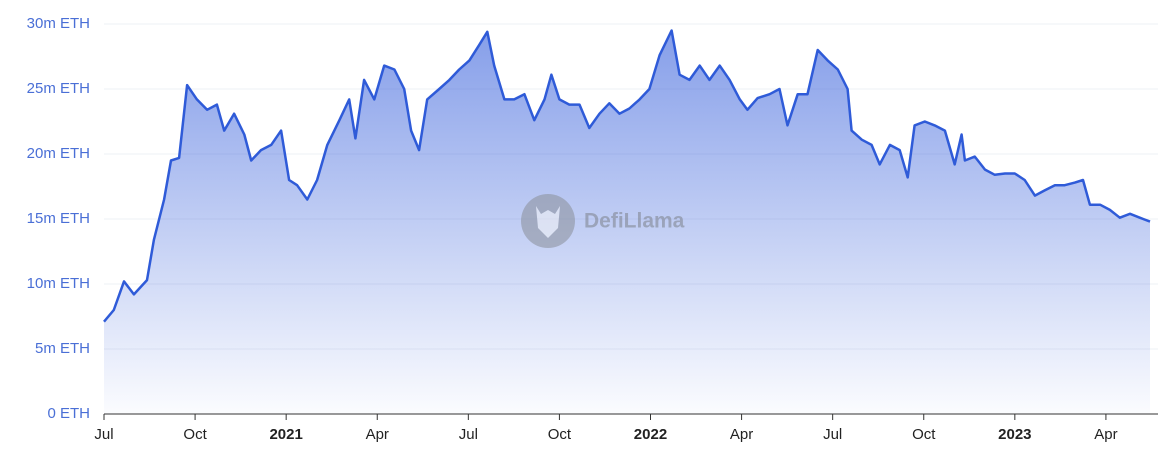 Image resolution: width=1163 pixels, height=463 pixels. Describe the element at coordinates (62, 348) in the screenshot. I see `y-tick-label: 5m ETH` at that location.